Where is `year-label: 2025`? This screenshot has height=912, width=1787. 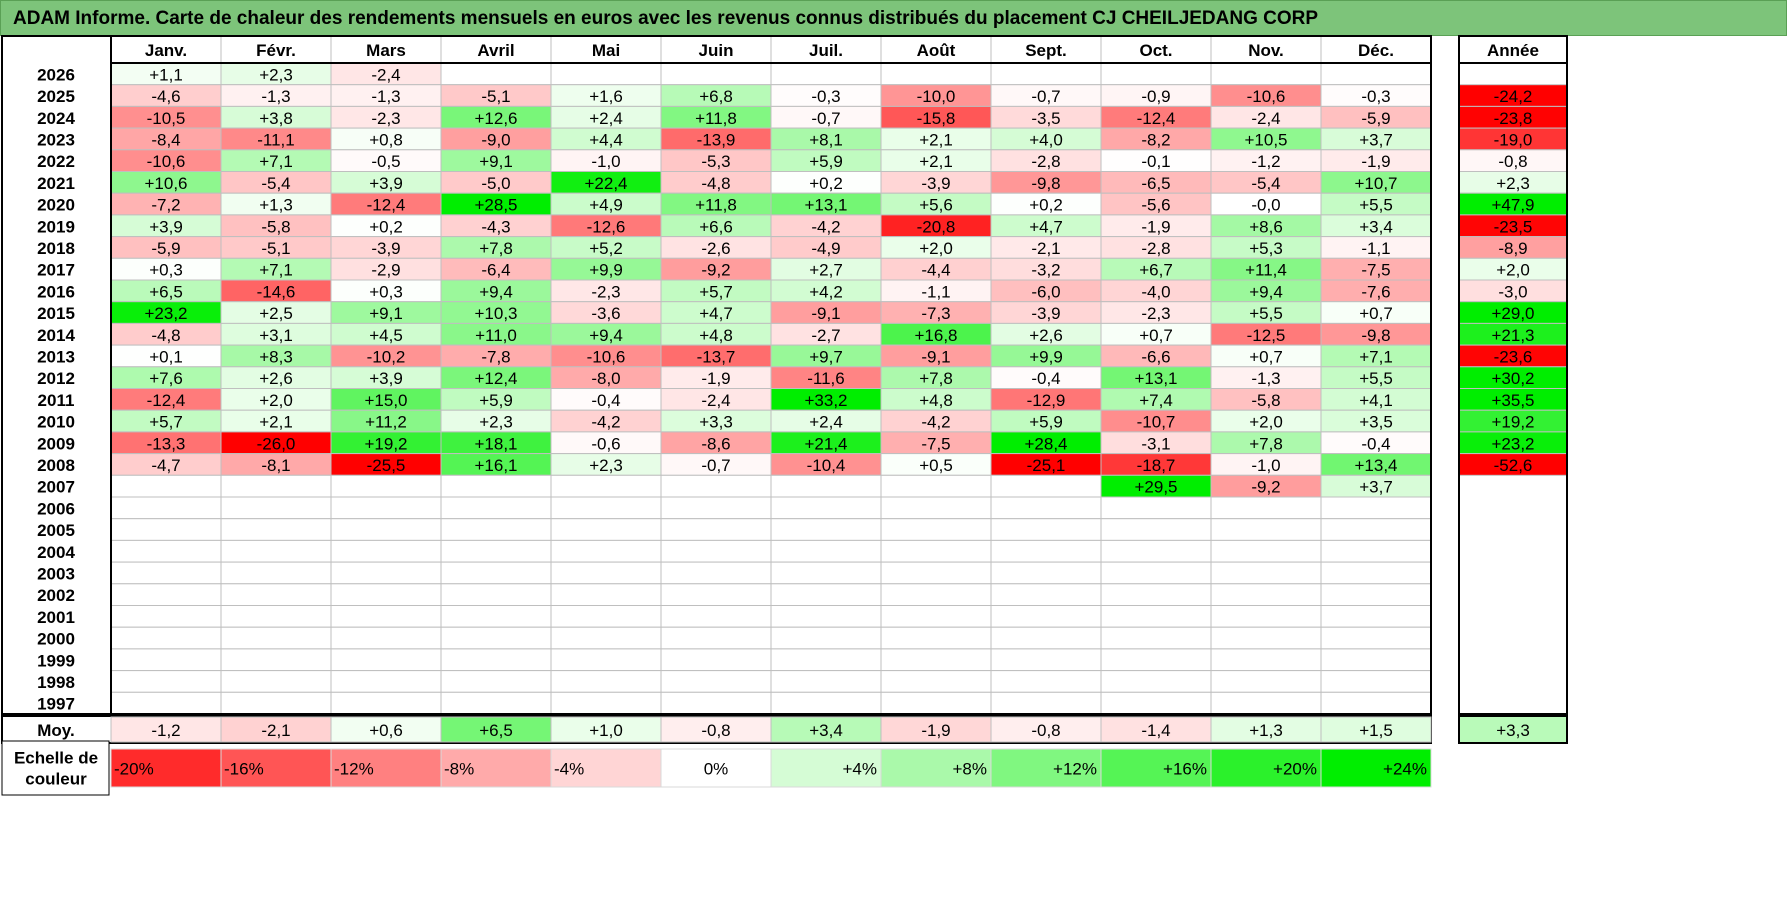
year-label: 2025 is located at coordinates (56, 96).